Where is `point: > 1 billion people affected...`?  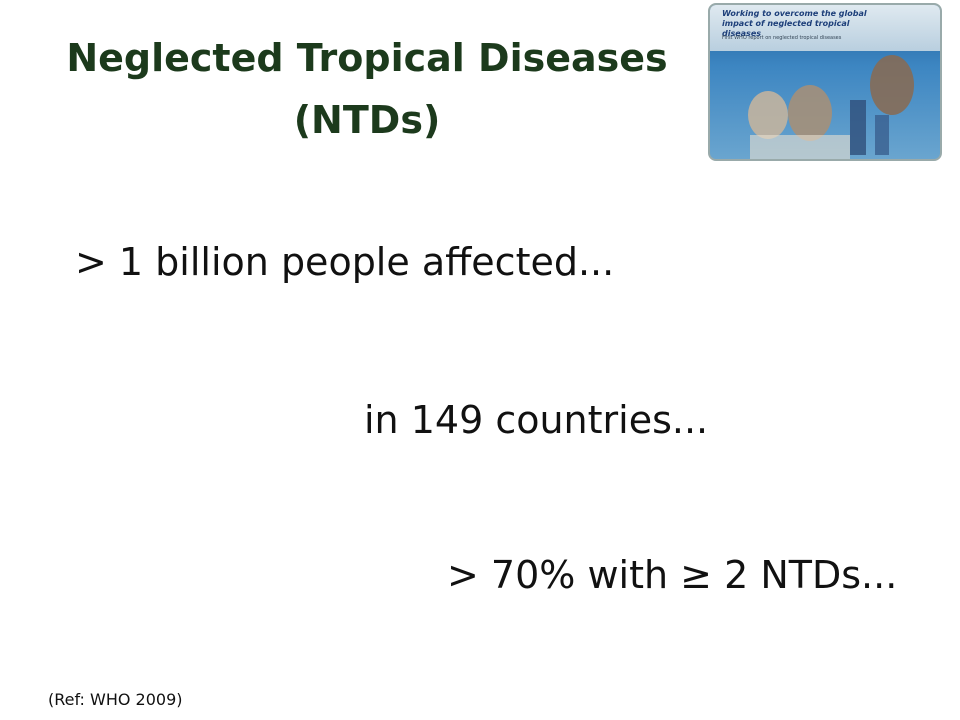 point: > 1 billion people affected... is located at coordinates (345, 262).